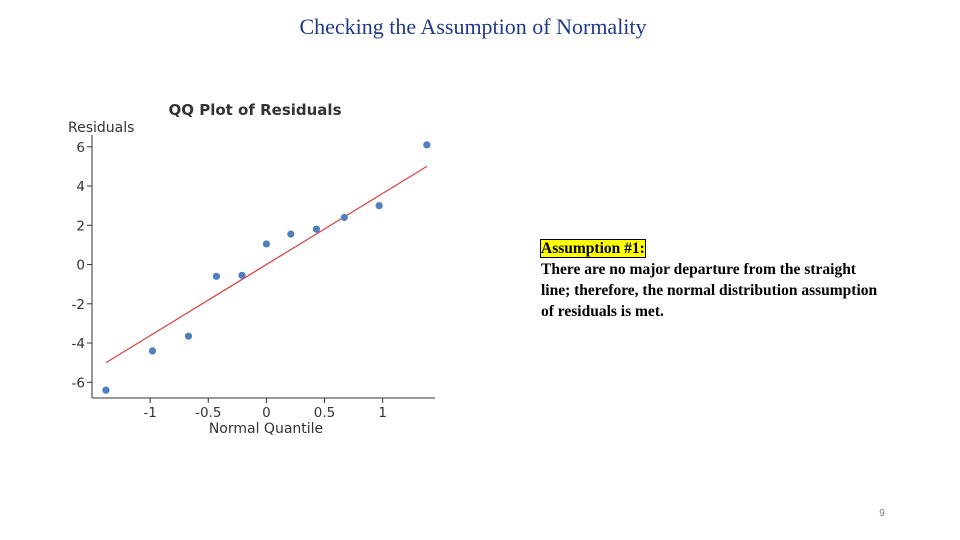 The width and height of the screenshot is (960, 540). What do you see at coordinates (80, 266) in the screenshot?
I see `y-tick-label: 0` at bounding box center [80, 266].